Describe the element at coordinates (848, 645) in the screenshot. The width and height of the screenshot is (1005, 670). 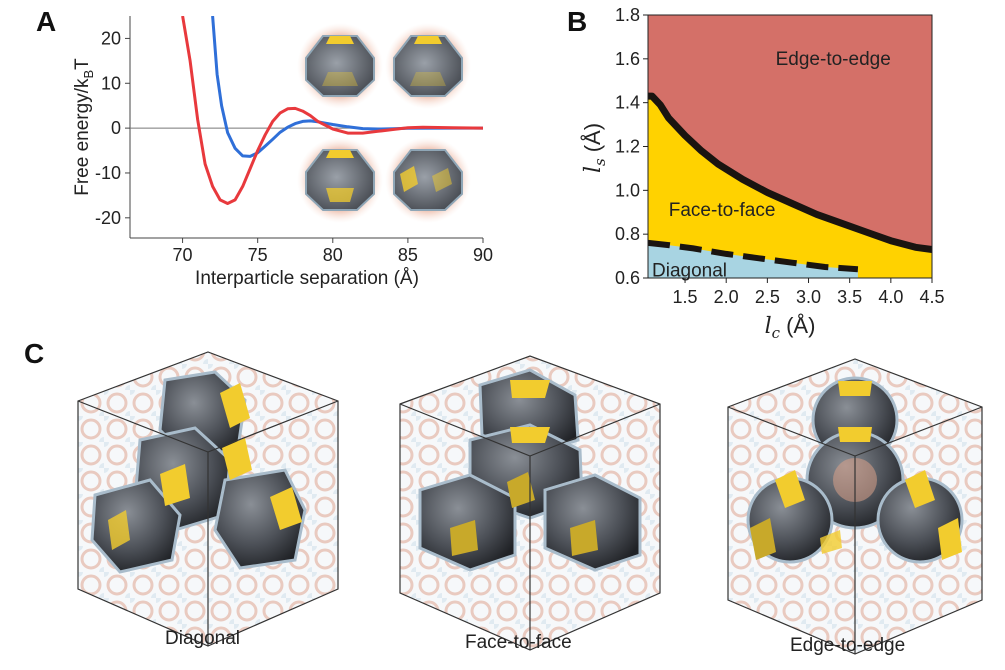
I see `caption-edge-to-edge: Edge-to-edge` at that location.